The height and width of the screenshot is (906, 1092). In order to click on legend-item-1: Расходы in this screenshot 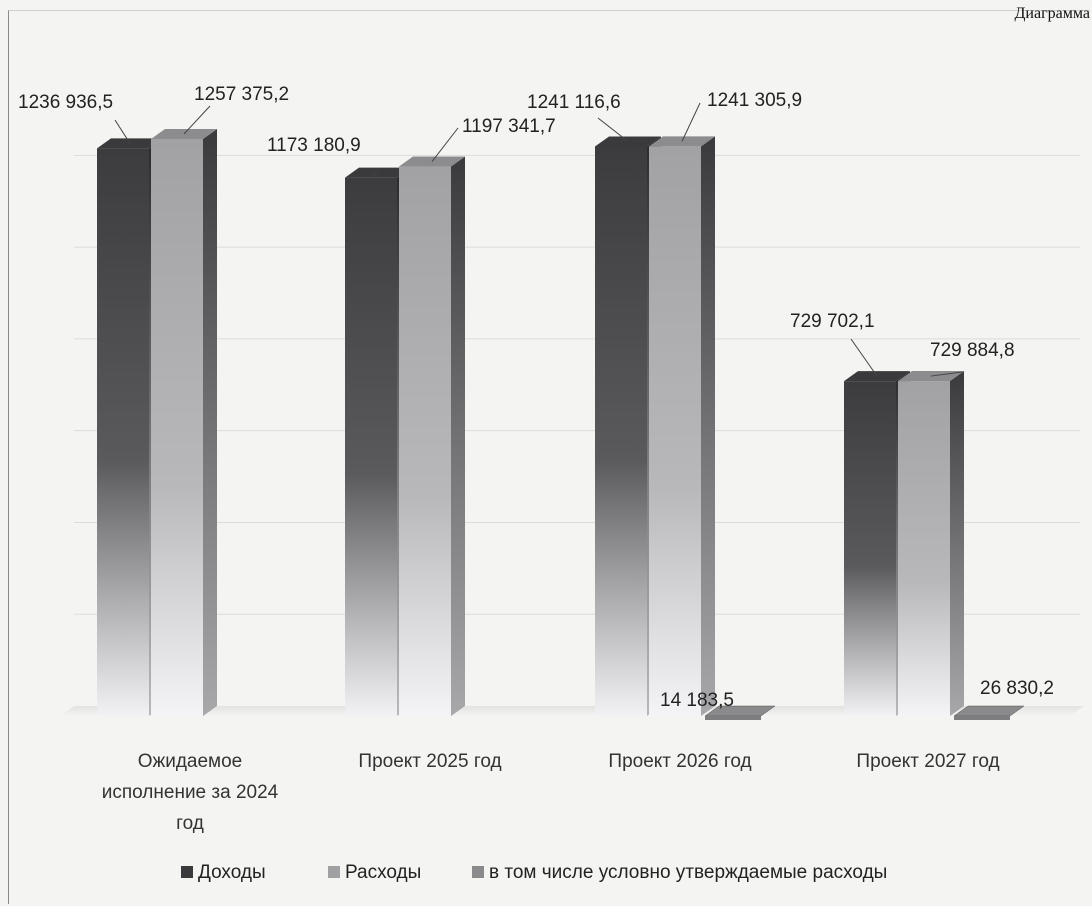, I will do `click(374, 872)`.